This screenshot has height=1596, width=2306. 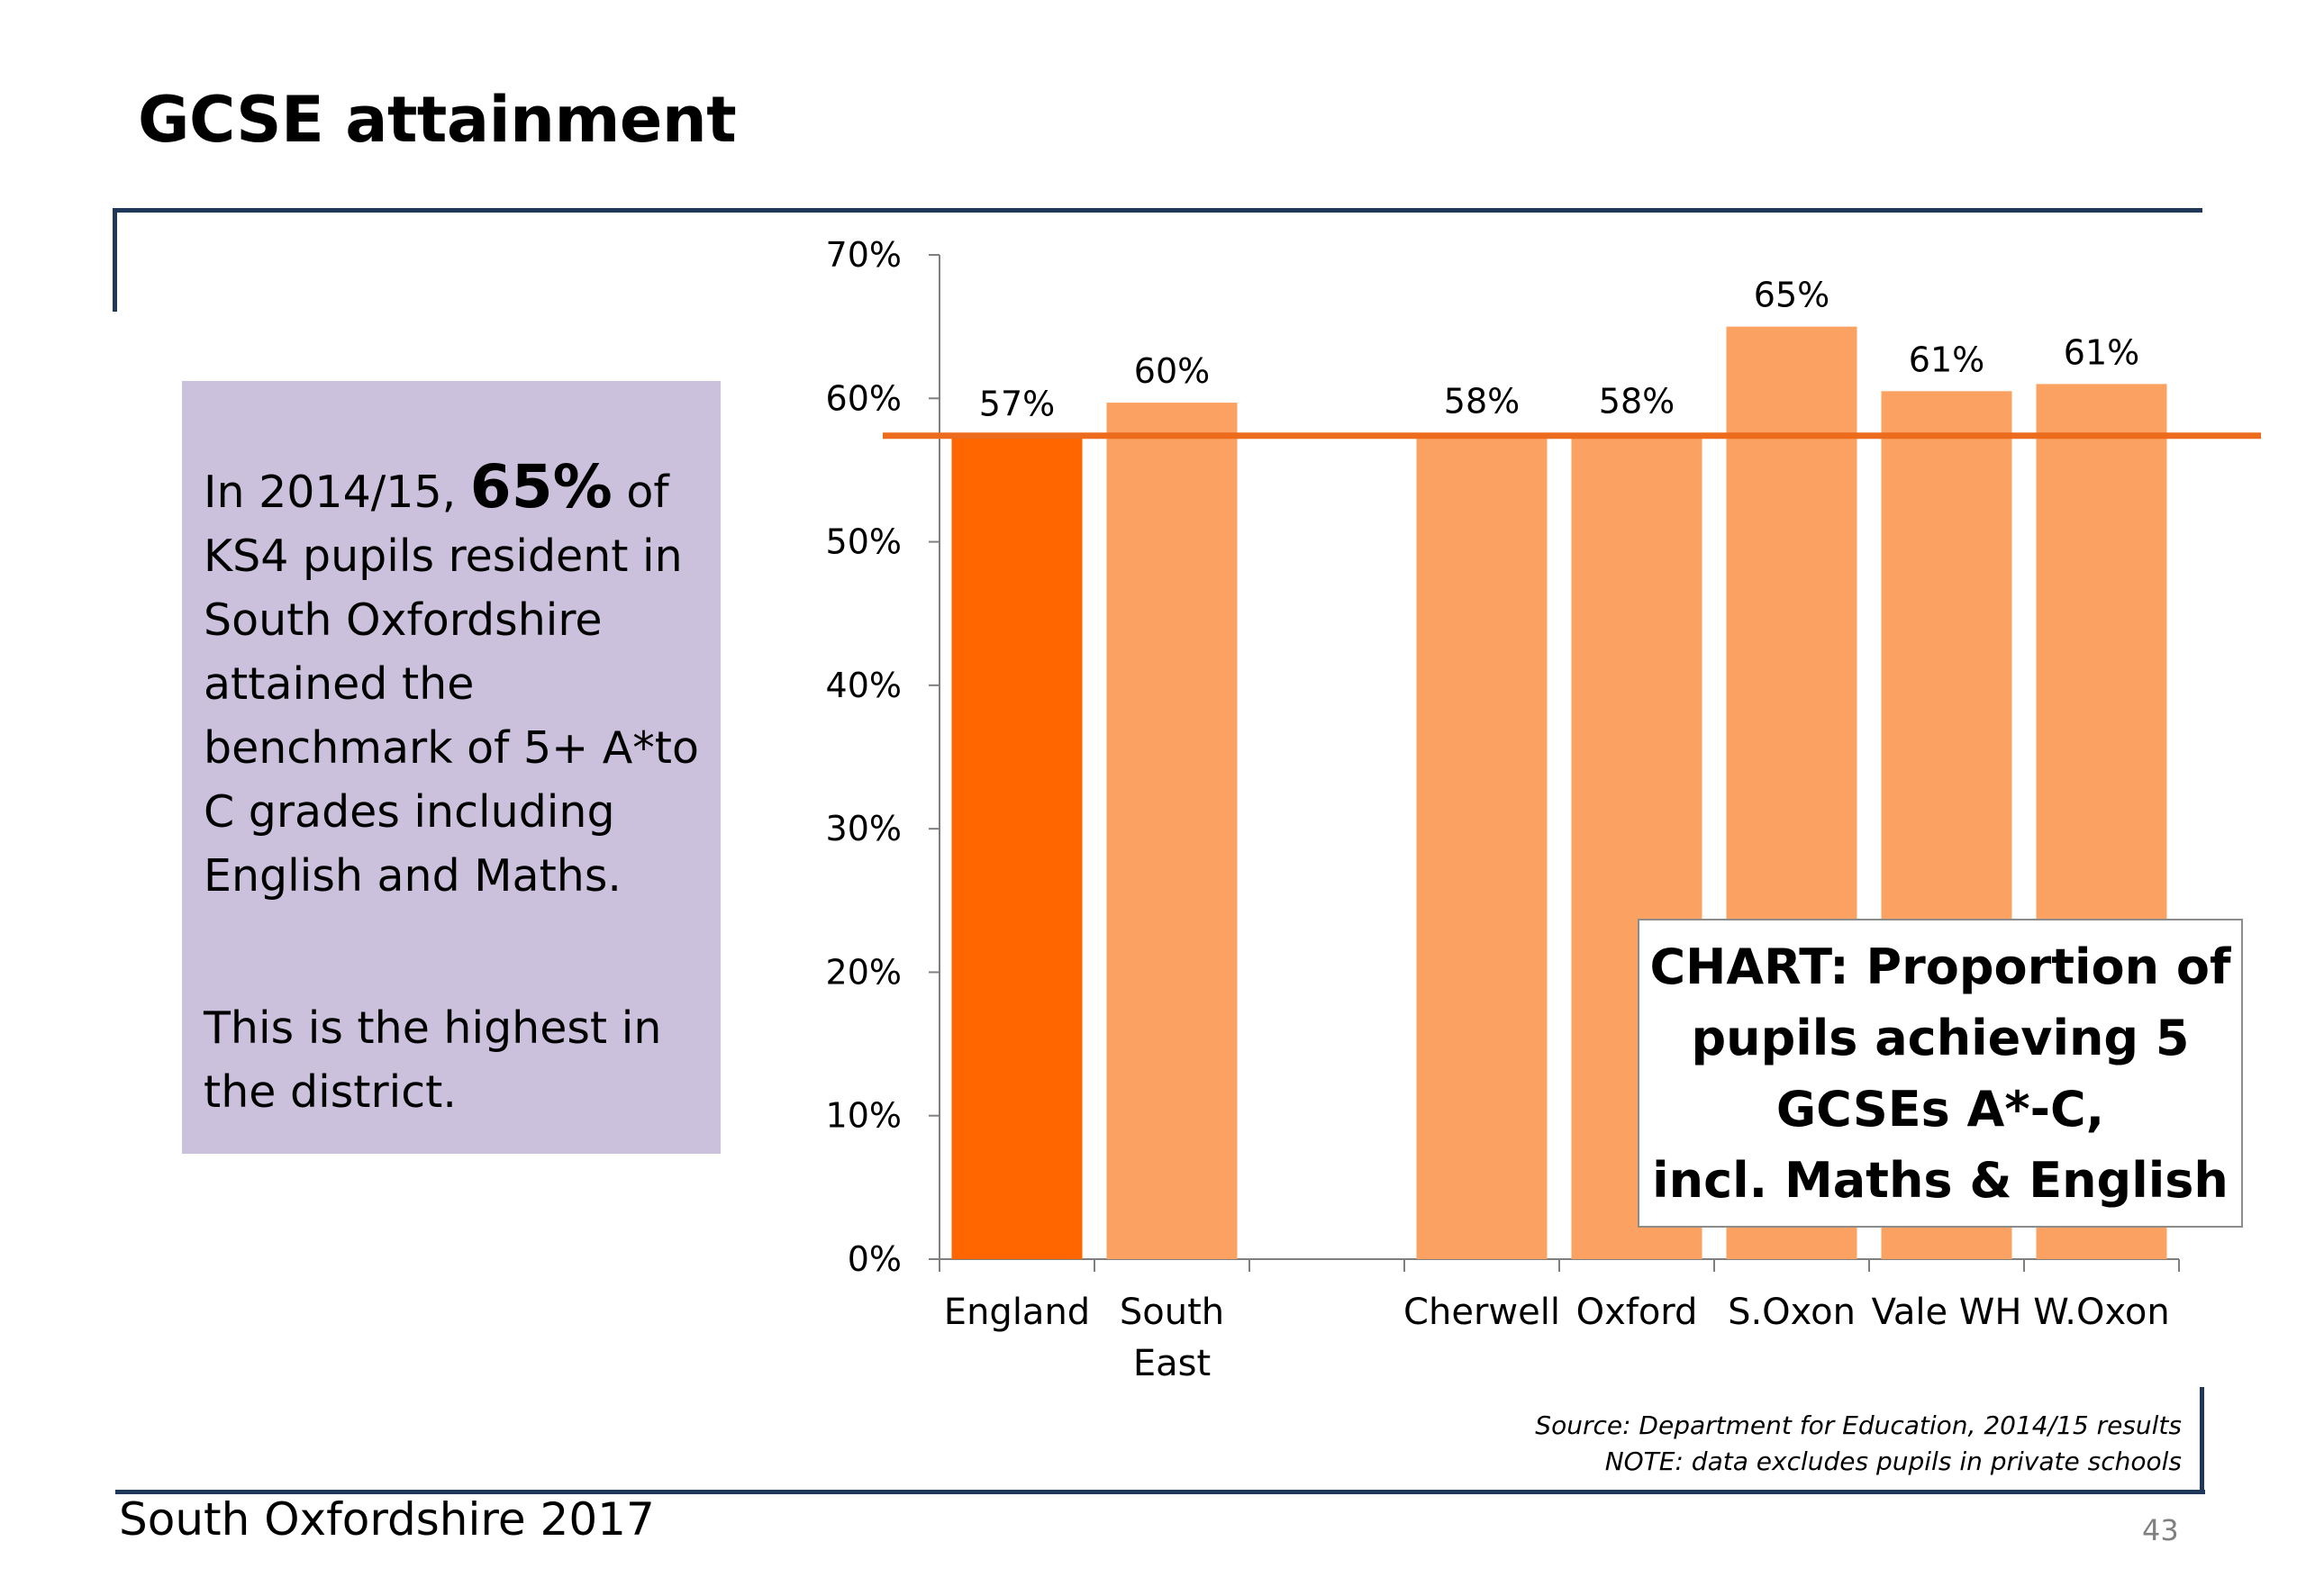 What do you see at coordinates (1017, 1312) in the screenshot?
I see `x-category-label: England` at bounding box center [1017, 1312].